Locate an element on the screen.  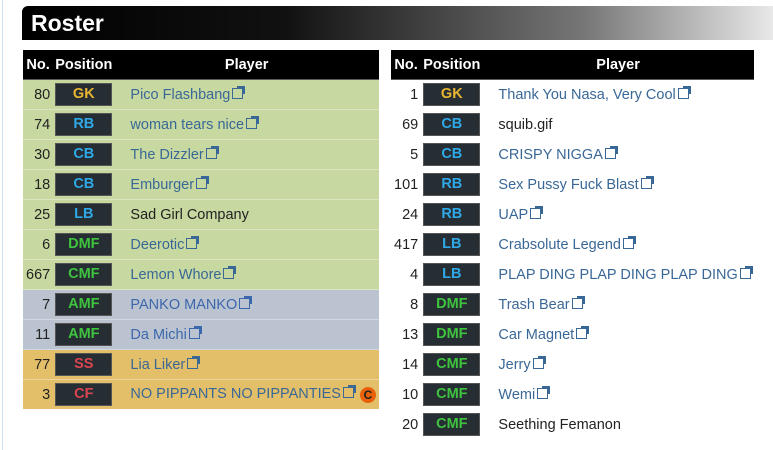
player-link: Da Michi is located at coordinates (166, 334).